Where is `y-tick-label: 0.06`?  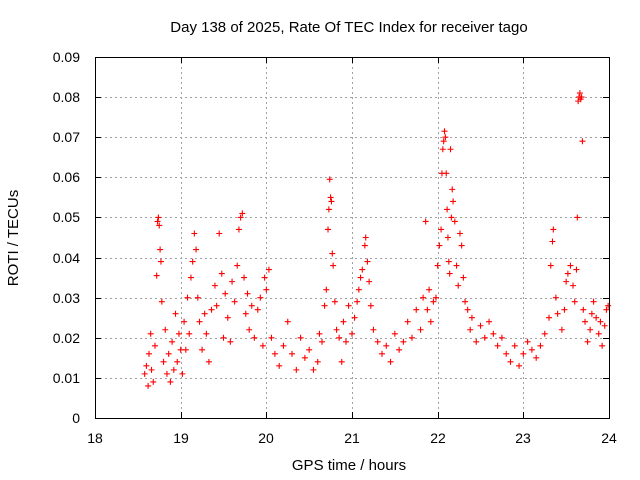 y-tick-label: 0.06 is located at coordinates (66, 177).